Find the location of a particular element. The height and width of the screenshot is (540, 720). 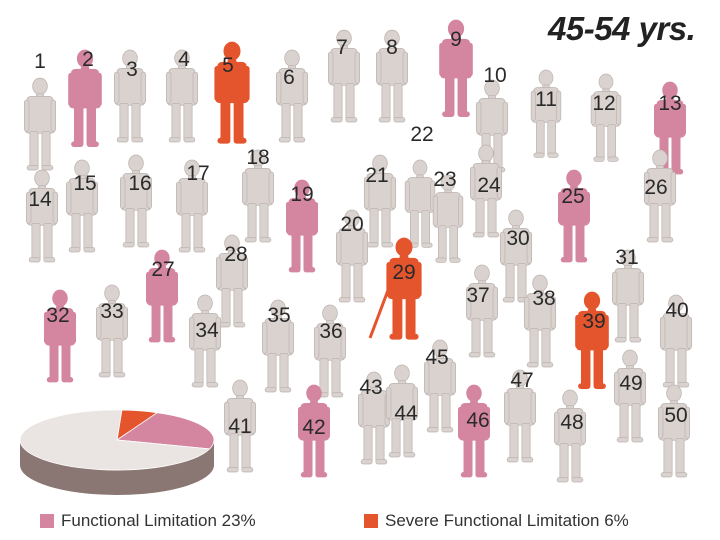

person-30: 30 is located at coordinates (516, 256).